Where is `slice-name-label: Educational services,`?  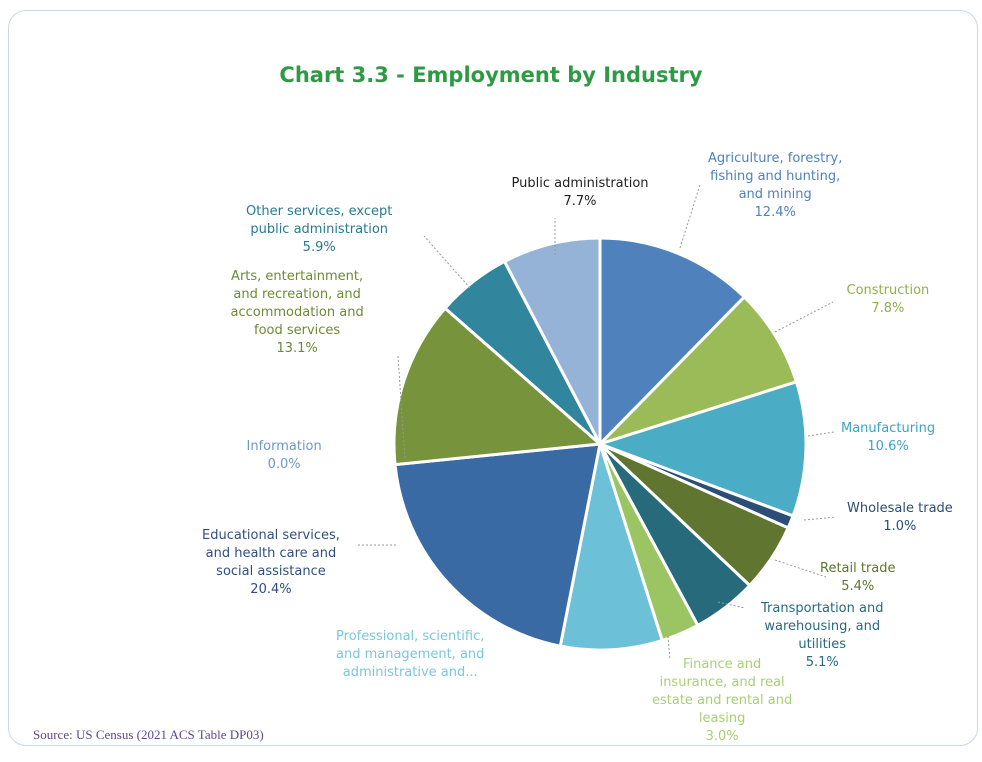
slice-name-label: Educational services, is located at coordinates (271, 535).